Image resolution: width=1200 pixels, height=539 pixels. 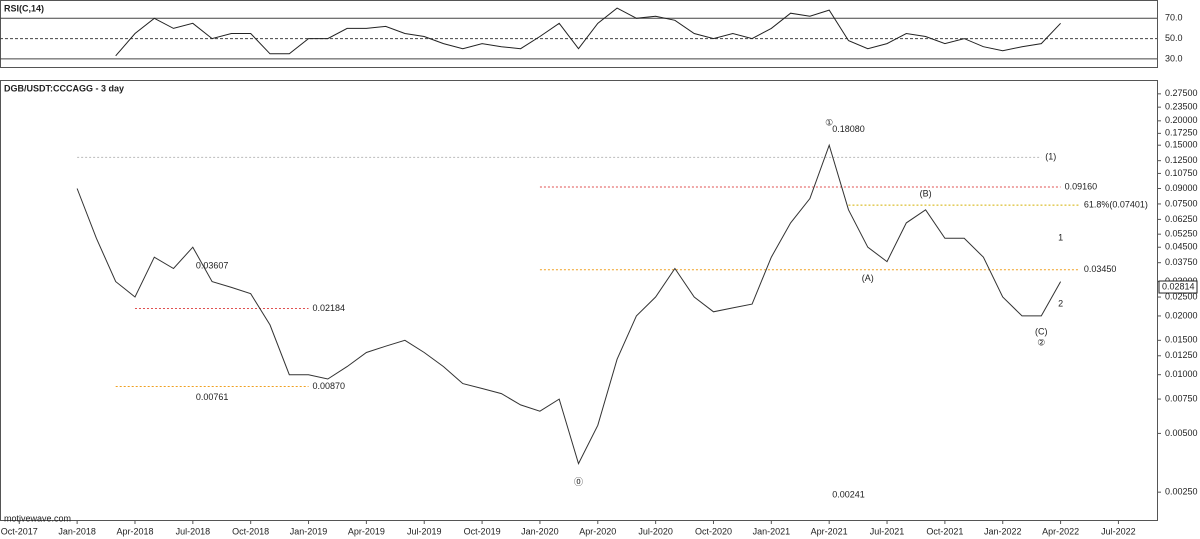 I want to click on y-tick-label: 0.09000, so click(x=1181, y=188).